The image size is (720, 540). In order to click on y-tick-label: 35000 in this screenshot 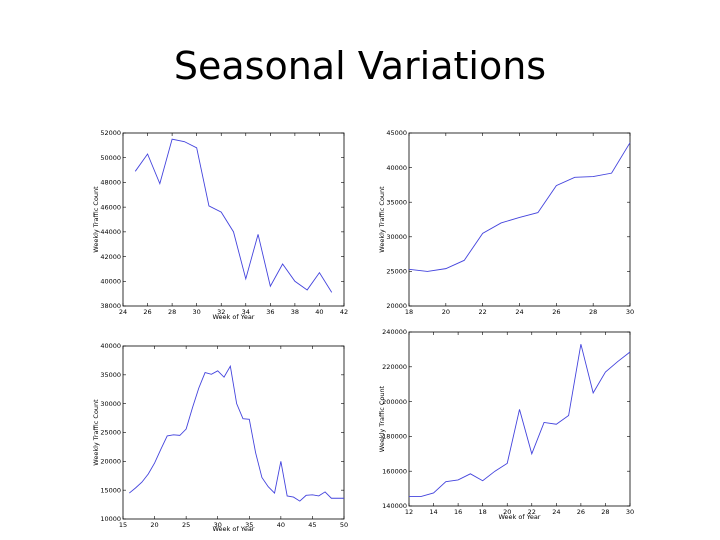, I will do `click(396, 202)`.